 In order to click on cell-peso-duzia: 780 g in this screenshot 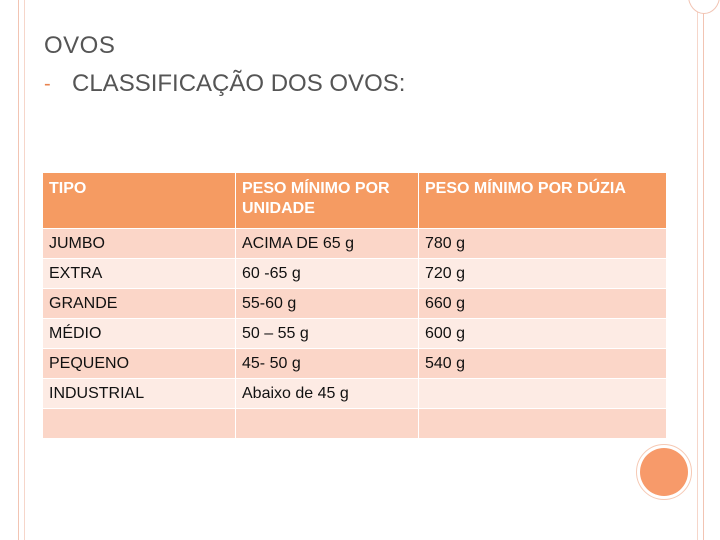, I will do `click(542, 243)`.